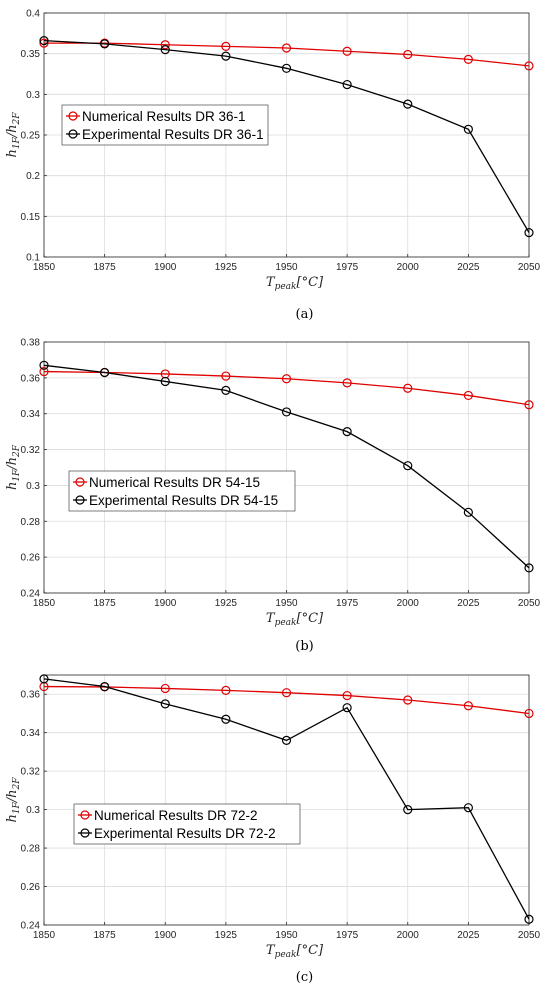 Image resolution: width=550 pixels, height=990 pixels. What do you see at coordinates (31, 558) in the screenshot?
I see `y-tick-label: 0.26` at bounding box center [31, 558].